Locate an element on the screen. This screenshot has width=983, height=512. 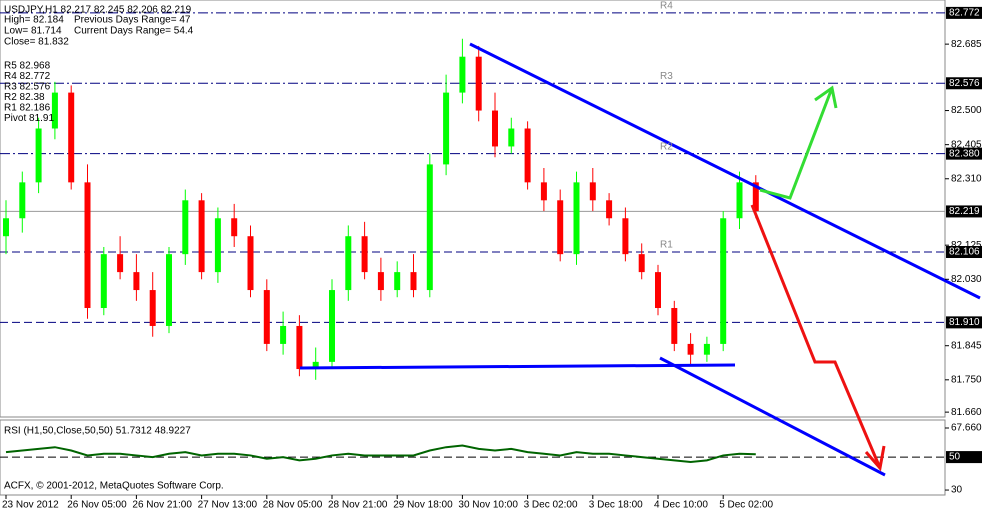
y-tick-label: 81.845 is located at coordinates (966, 345).